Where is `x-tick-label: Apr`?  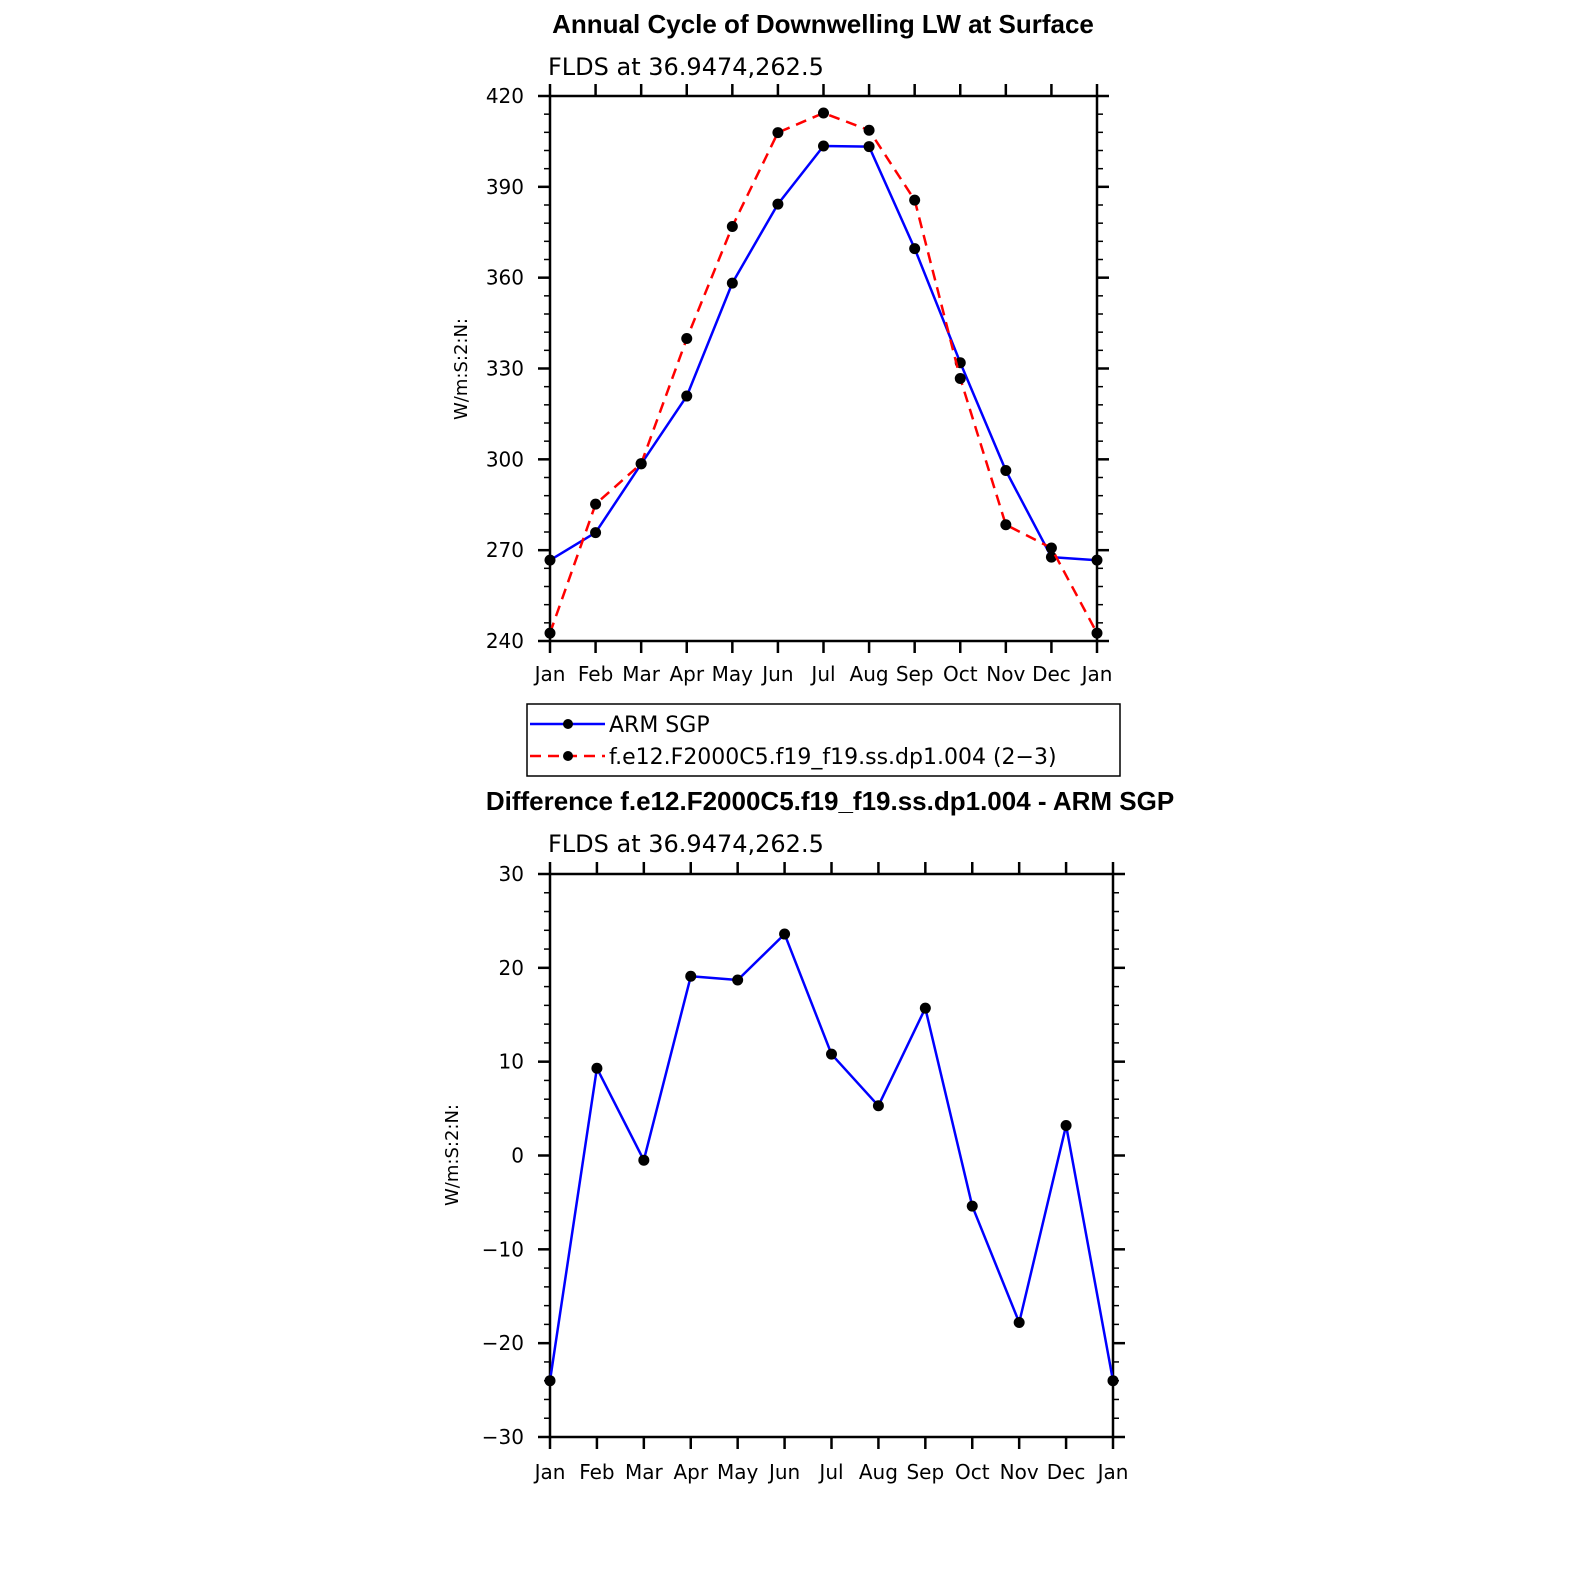
x-tick-label: Apr is located at coordinates (686, 674).